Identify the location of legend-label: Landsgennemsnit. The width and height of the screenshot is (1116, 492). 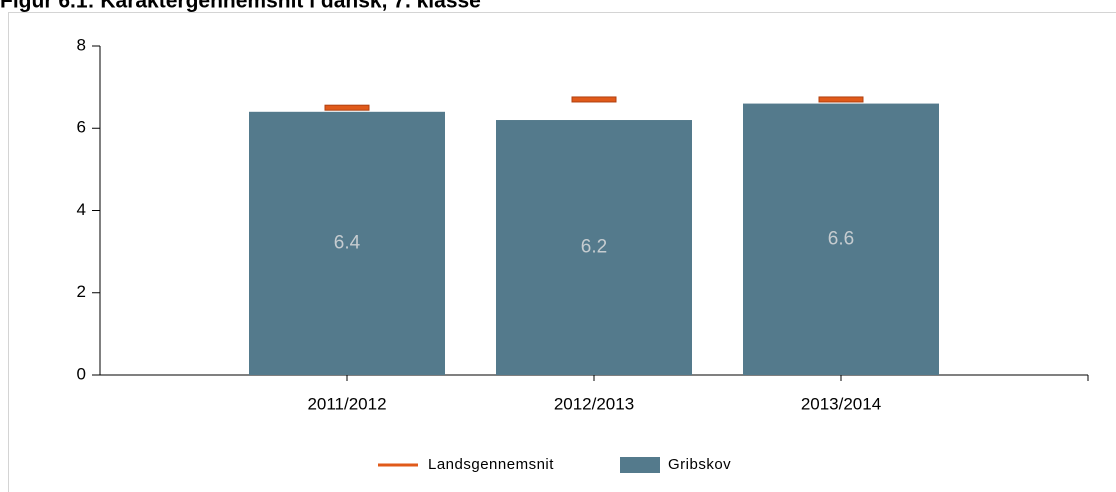
(491, 464).